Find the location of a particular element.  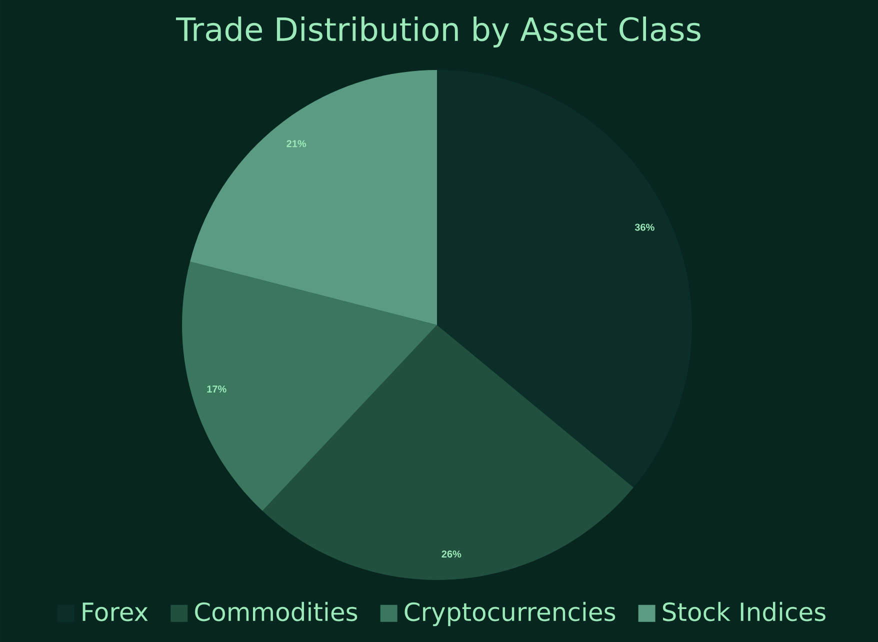

chart-title: Trade Distribution by Asset Class is located at coordinates (438, 32).